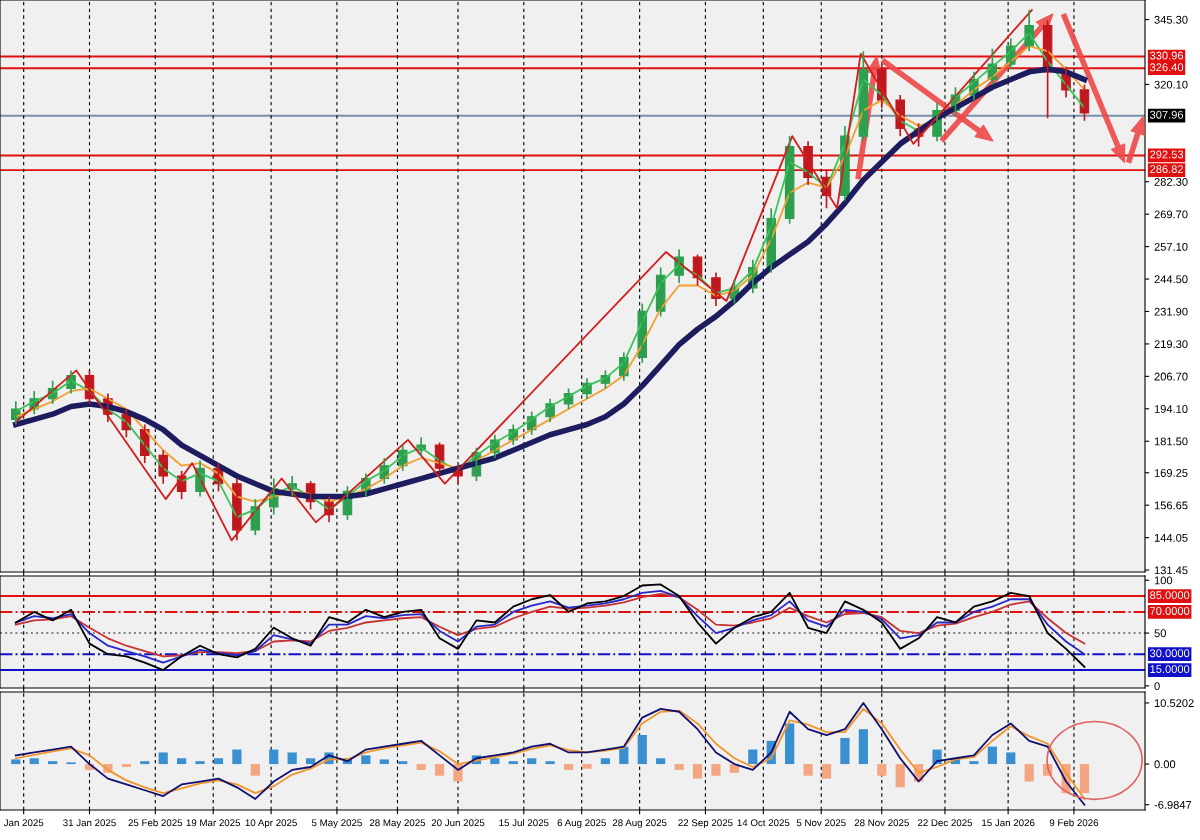  Describe the element at coordinates (1170, 611) in the screenshot. I see `ref-line-label: 70.0000` at that location.